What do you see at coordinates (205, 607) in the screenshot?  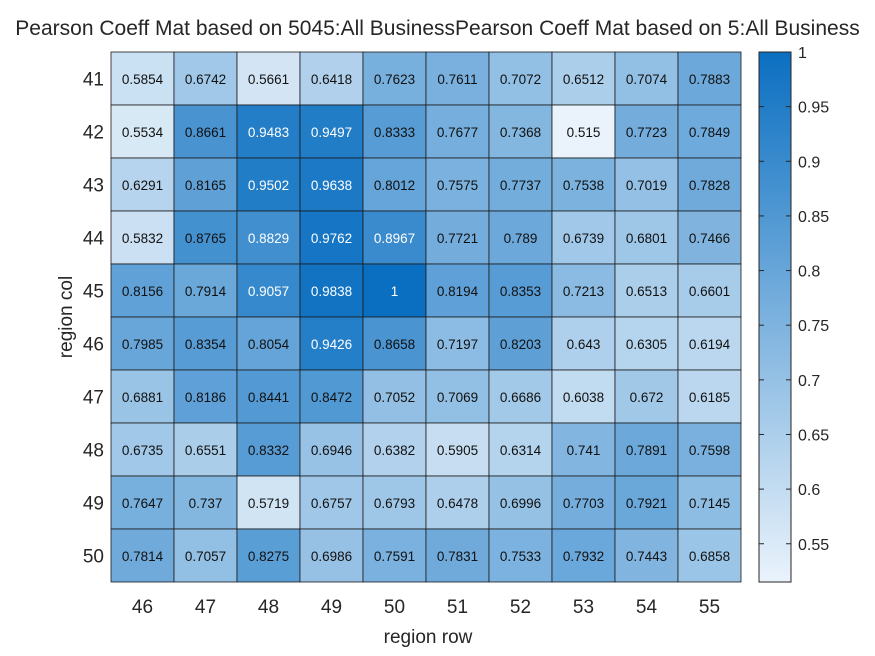 I see `x-tick-label: 47` at bounding box center [205, 607].